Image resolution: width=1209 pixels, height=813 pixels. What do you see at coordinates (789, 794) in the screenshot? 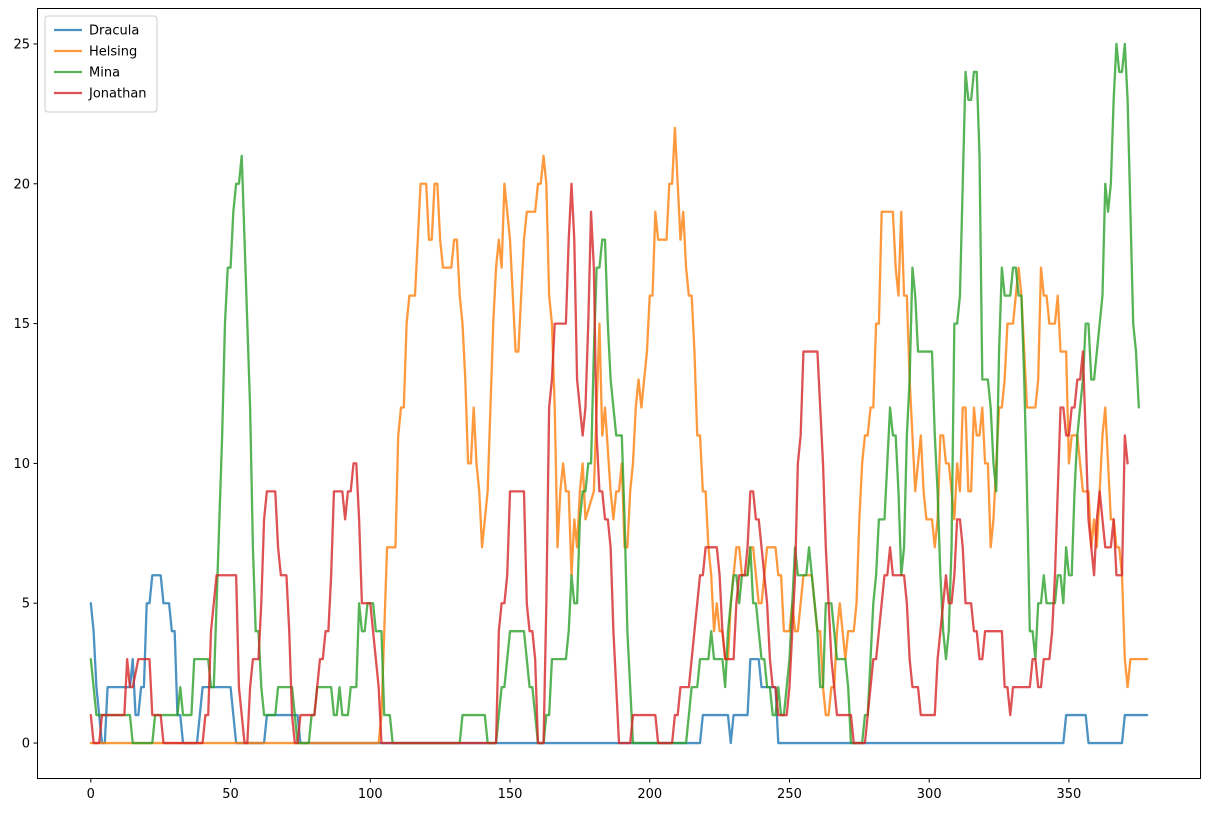
I see `x-tick-label: 250` at bounding box center [789, 794].